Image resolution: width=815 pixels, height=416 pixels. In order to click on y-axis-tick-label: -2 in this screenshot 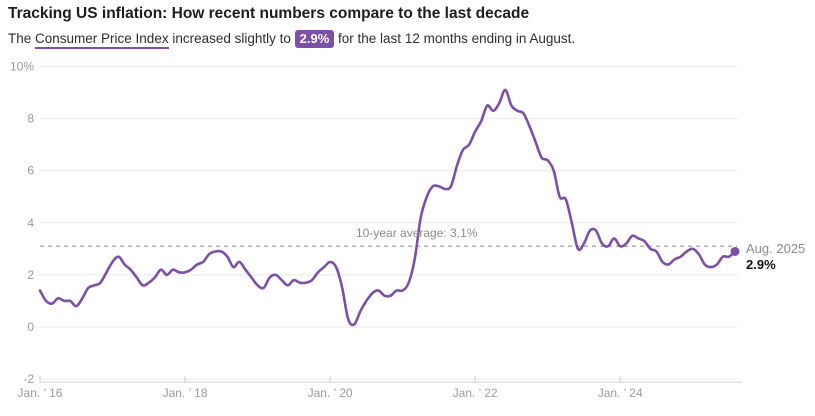, I will do `click(28, 379)`.